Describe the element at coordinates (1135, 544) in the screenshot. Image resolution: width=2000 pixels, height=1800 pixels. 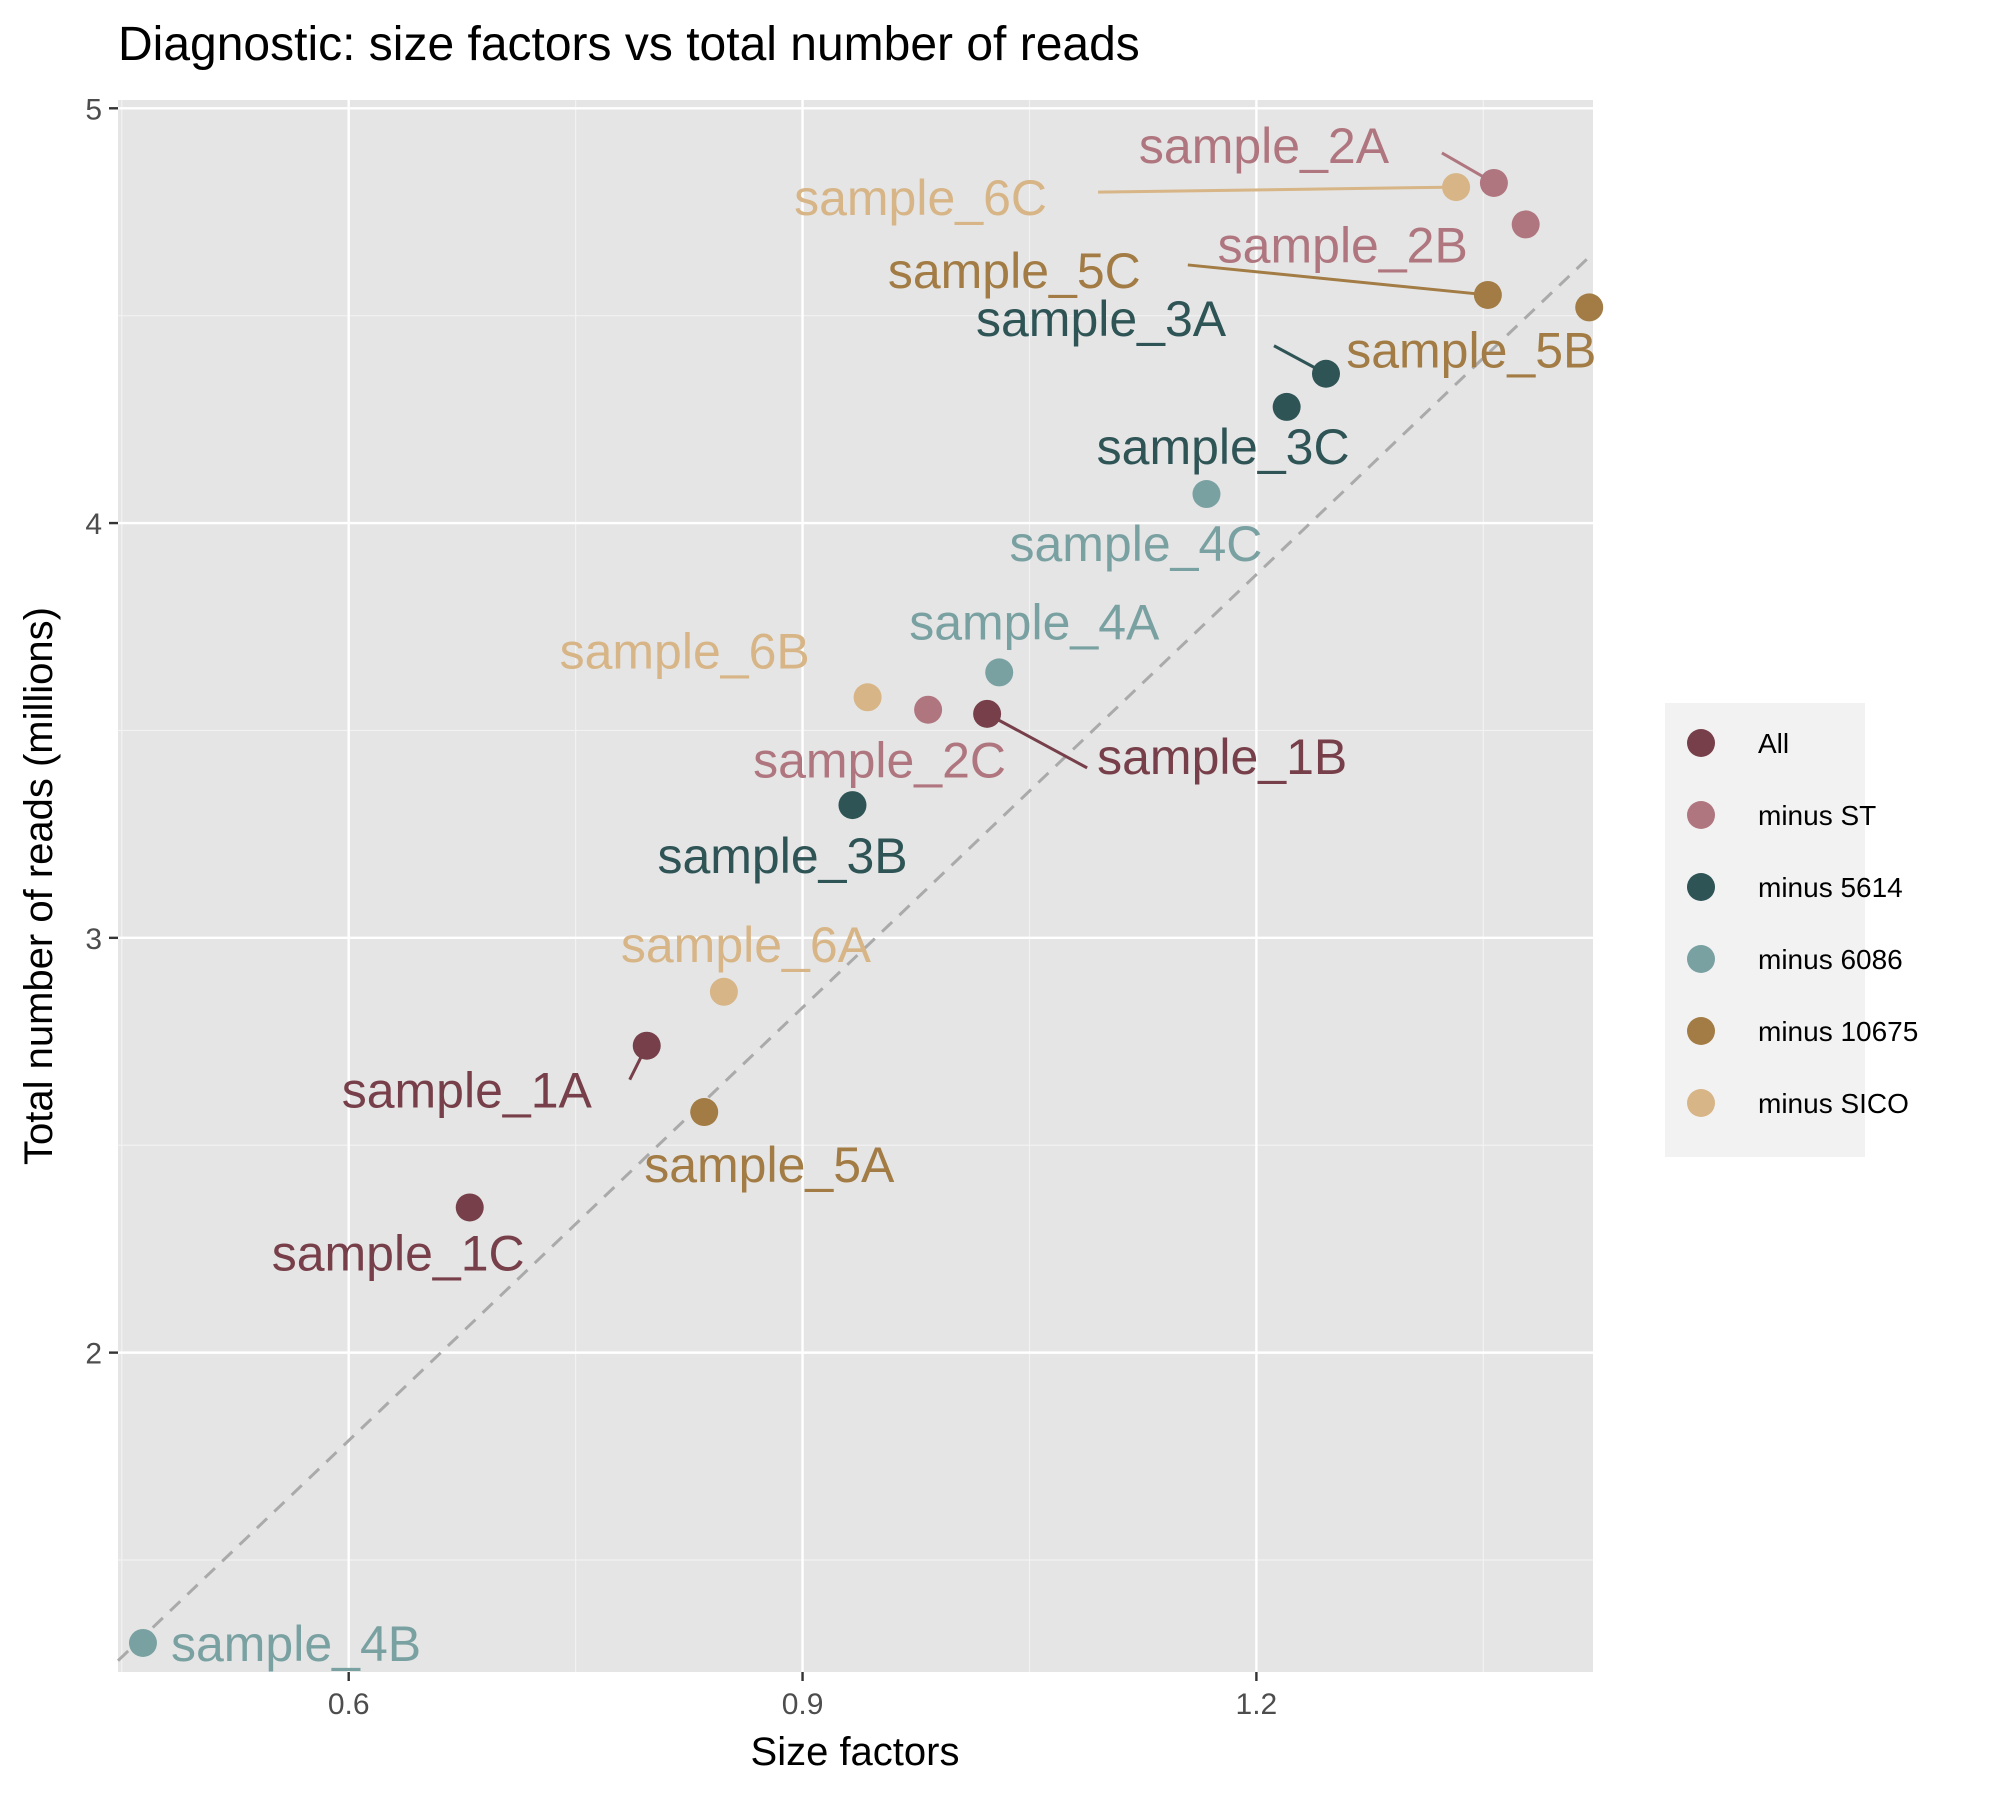
I see `point-label: sample_4C` at that location.